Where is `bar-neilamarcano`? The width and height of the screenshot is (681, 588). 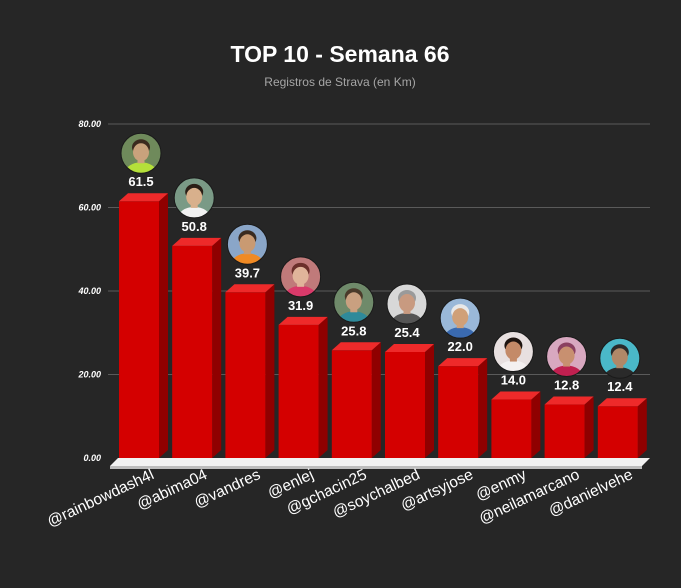 bar-neilamarcano is located at coordinates (569, 427).